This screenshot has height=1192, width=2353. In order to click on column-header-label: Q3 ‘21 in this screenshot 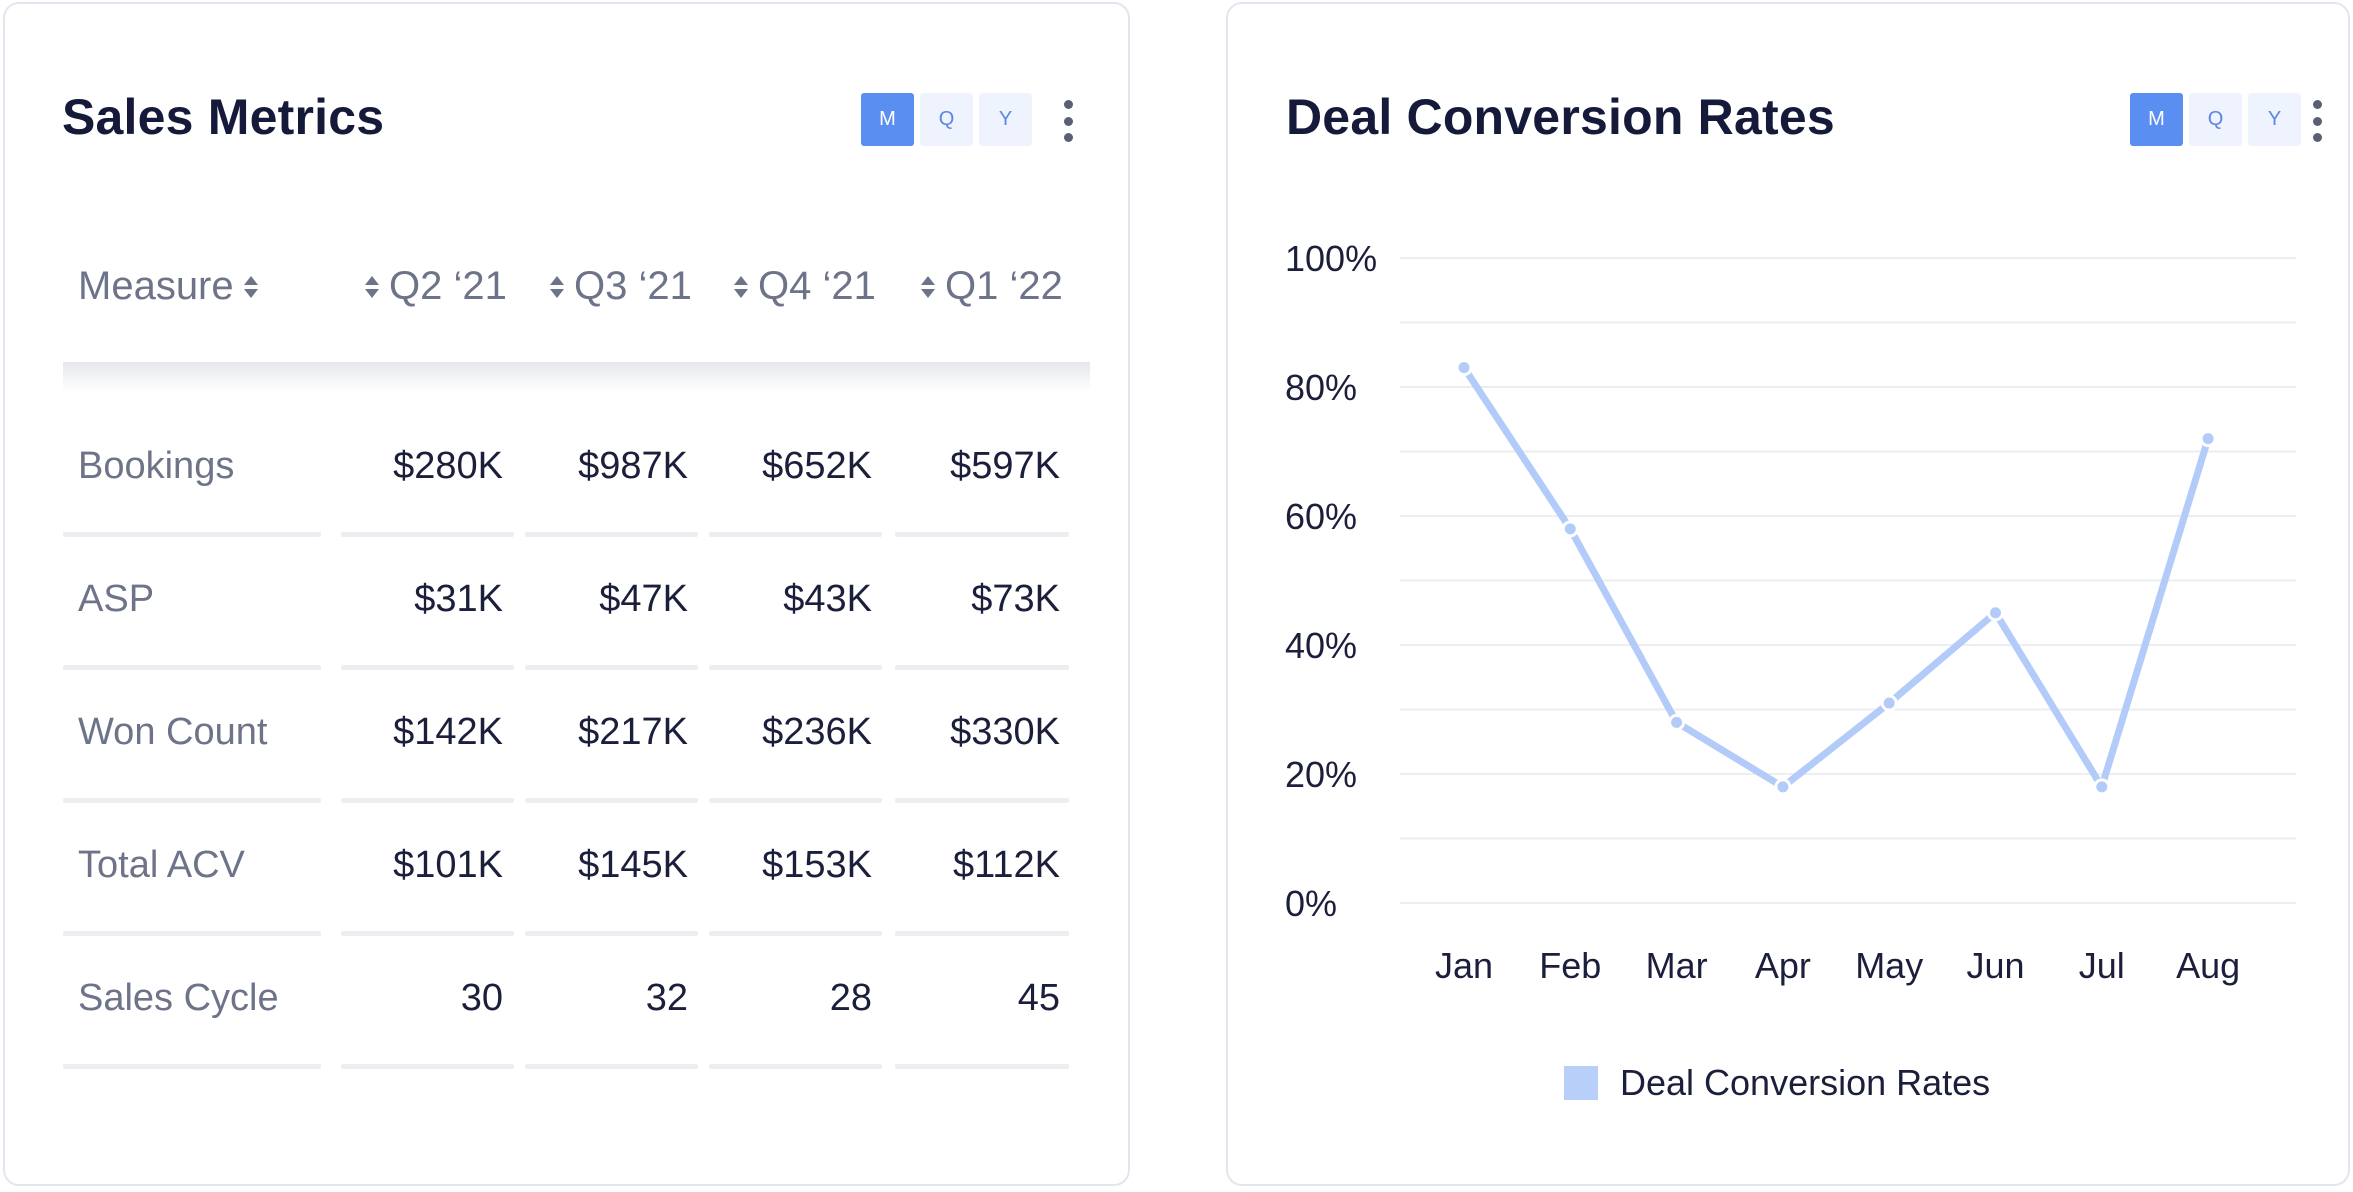, I will do `click(633, 286)`.